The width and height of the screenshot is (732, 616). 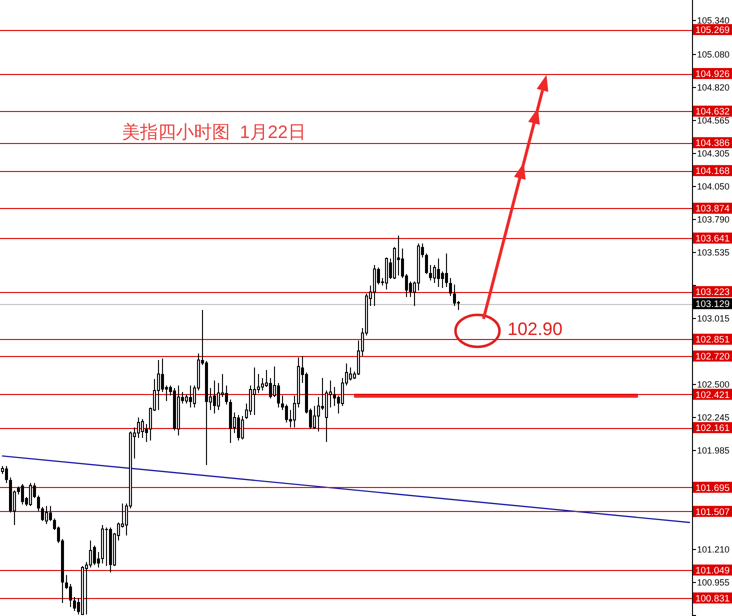 What do you see at coordinates (713, 385) in the screenshot?
I see `y-tick-label: 102.500` at bounding box center [713, 385].